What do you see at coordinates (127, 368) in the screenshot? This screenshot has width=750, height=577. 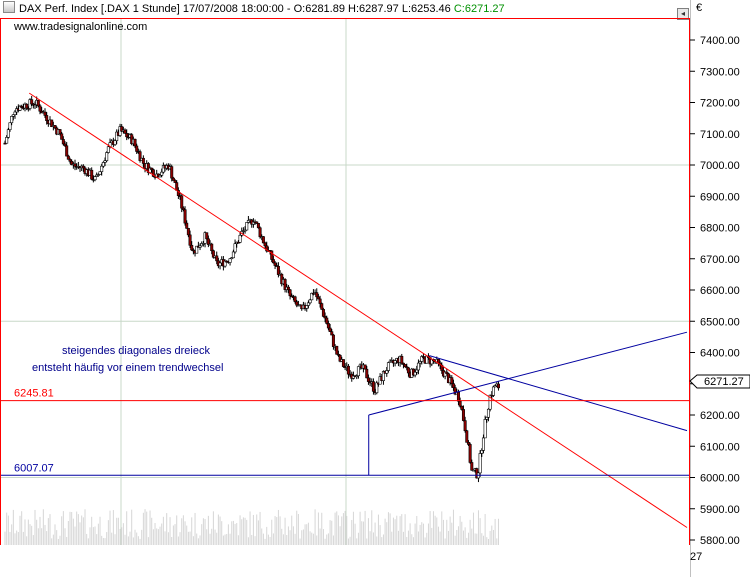 I see `annotation-line-2: entsteht häufig vor einem trendwechsel` at bounding box center [127, 368].